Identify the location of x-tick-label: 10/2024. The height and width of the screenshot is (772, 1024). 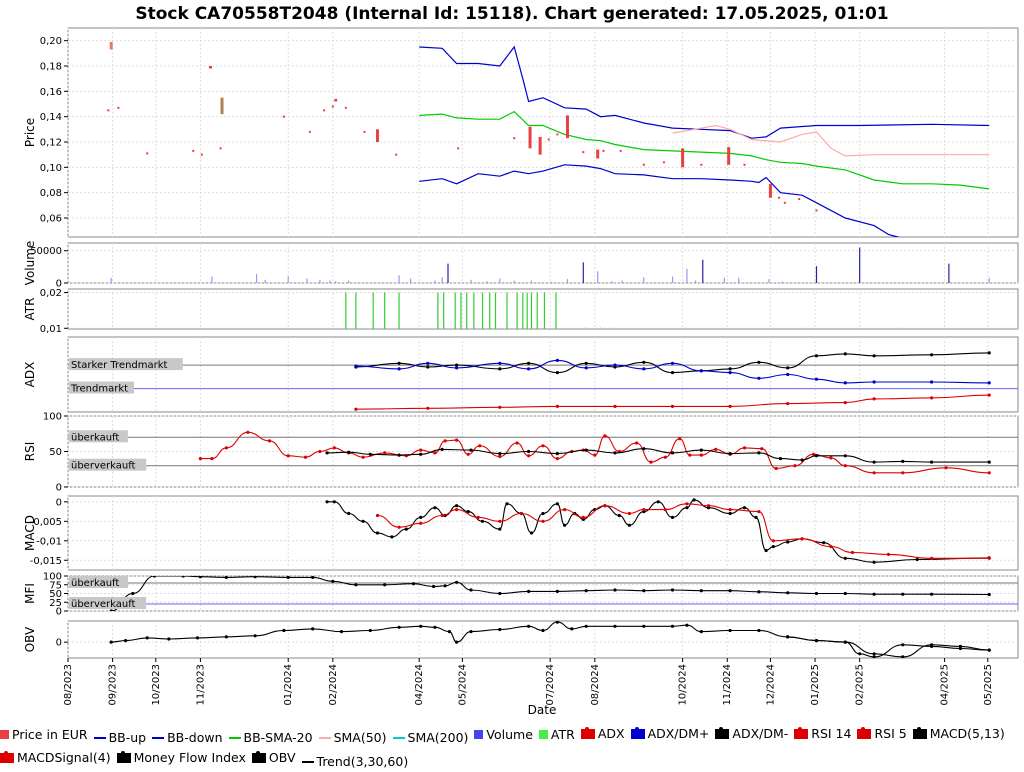
(683, 685).